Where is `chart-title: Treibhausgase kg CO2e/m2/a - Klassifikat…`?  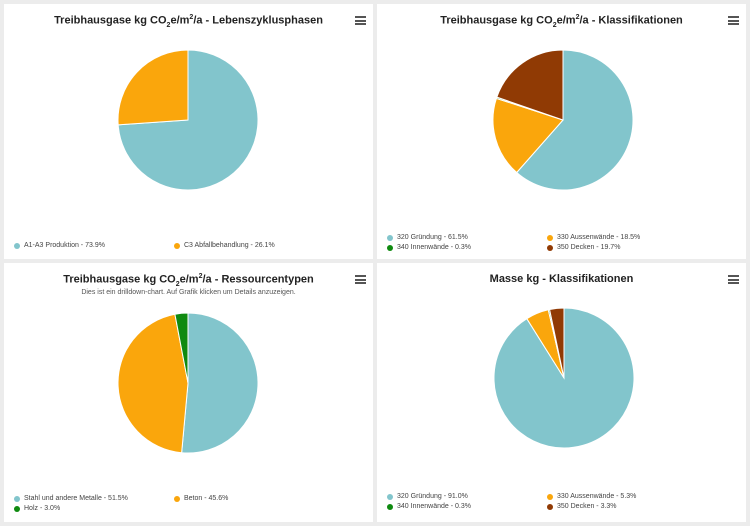
chart-title: Treibhausgase kg CO2e/m2/a - Klassifikat… is located at coordinates (561, 21).